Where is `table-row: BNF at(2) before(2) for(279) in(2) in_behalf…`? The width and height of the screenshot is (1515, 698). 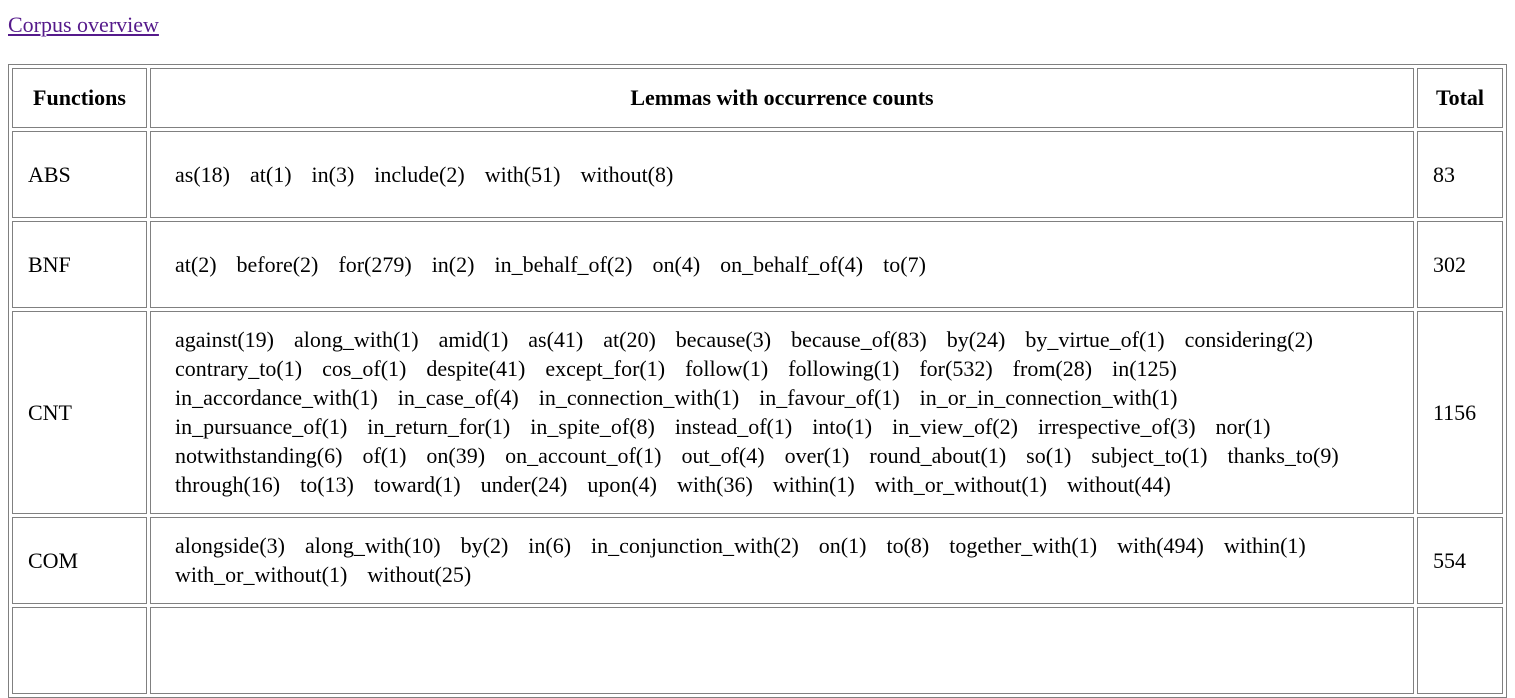
table-row: BNF at(2) before(2) for(279) in(2) in_behalf… is located at coordinates (757, 264).